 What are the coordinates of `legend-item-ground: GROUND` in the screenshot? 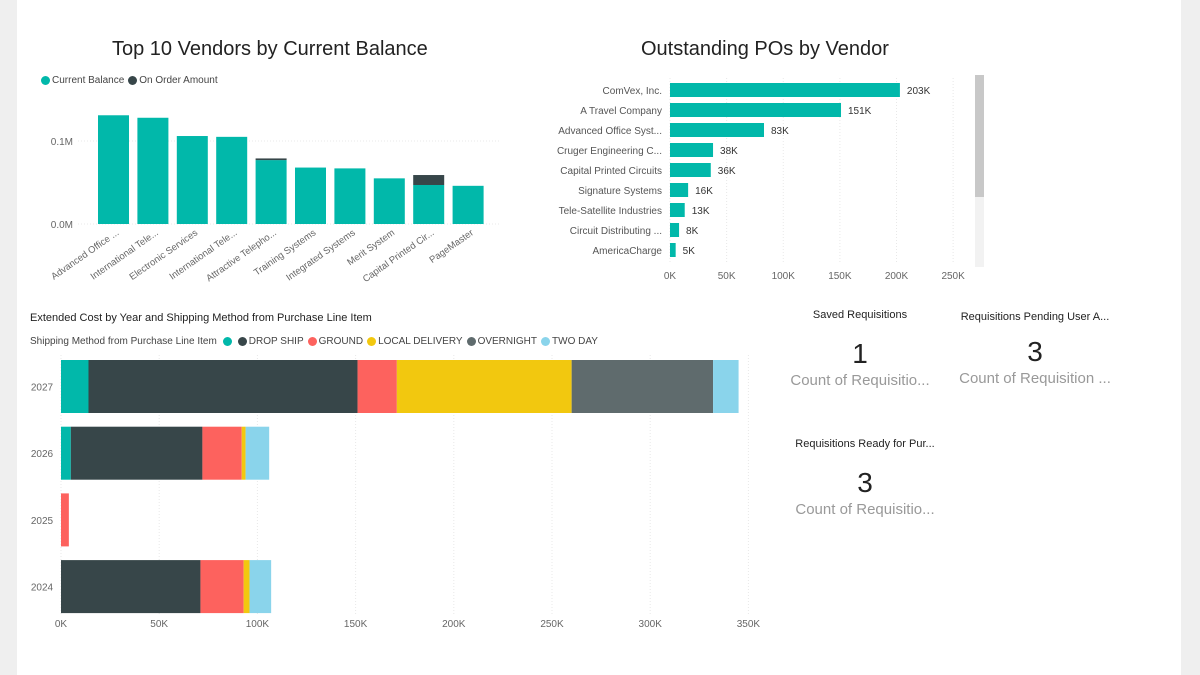 It's located at (335, 341).